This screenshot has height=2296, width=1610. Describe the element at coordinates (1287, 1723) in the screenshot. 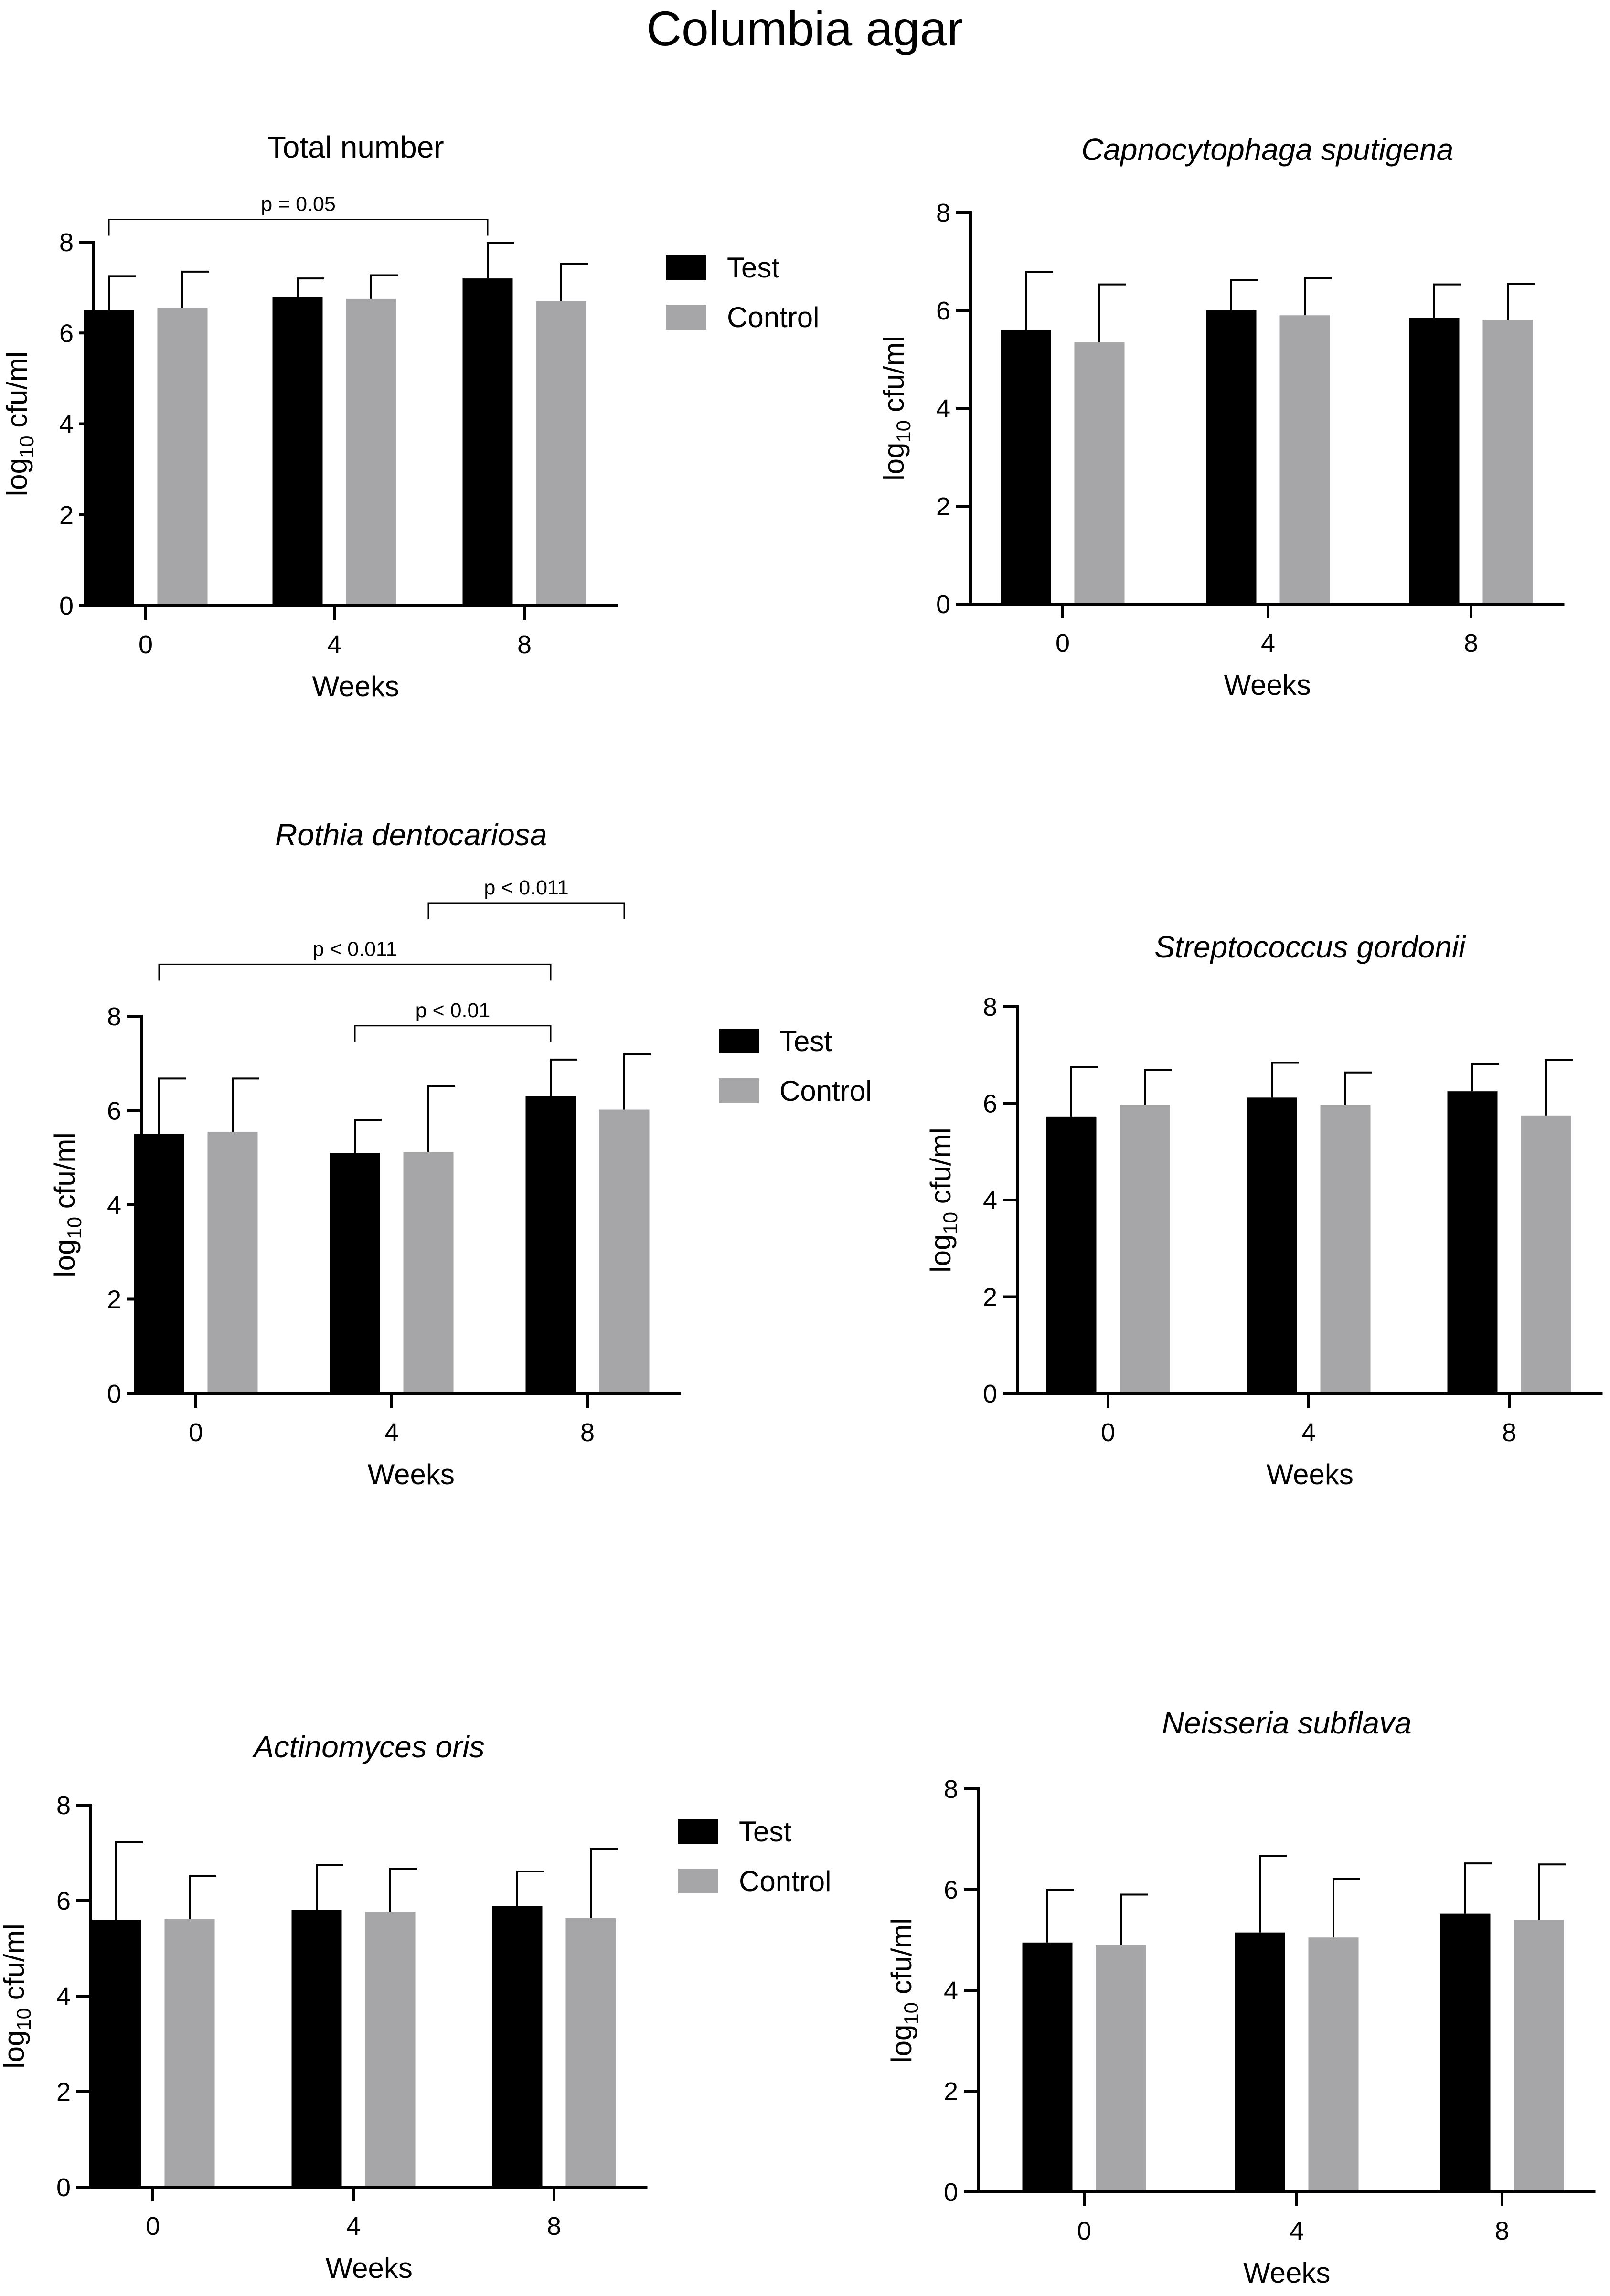

I see `chart-title: Neisseria subflava` at that location.